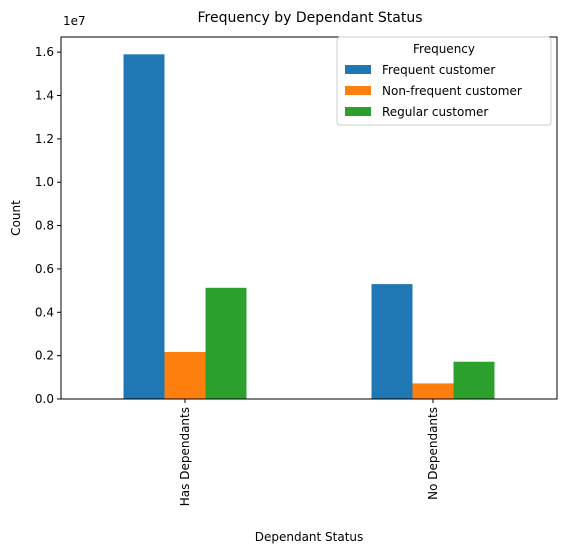 The width and height of the screenshot is (567, 557). What do you see at coordinates (44, 52) in the screenshot?
I see `y-tick-label: 1.6` at bounding box center [44, 52].